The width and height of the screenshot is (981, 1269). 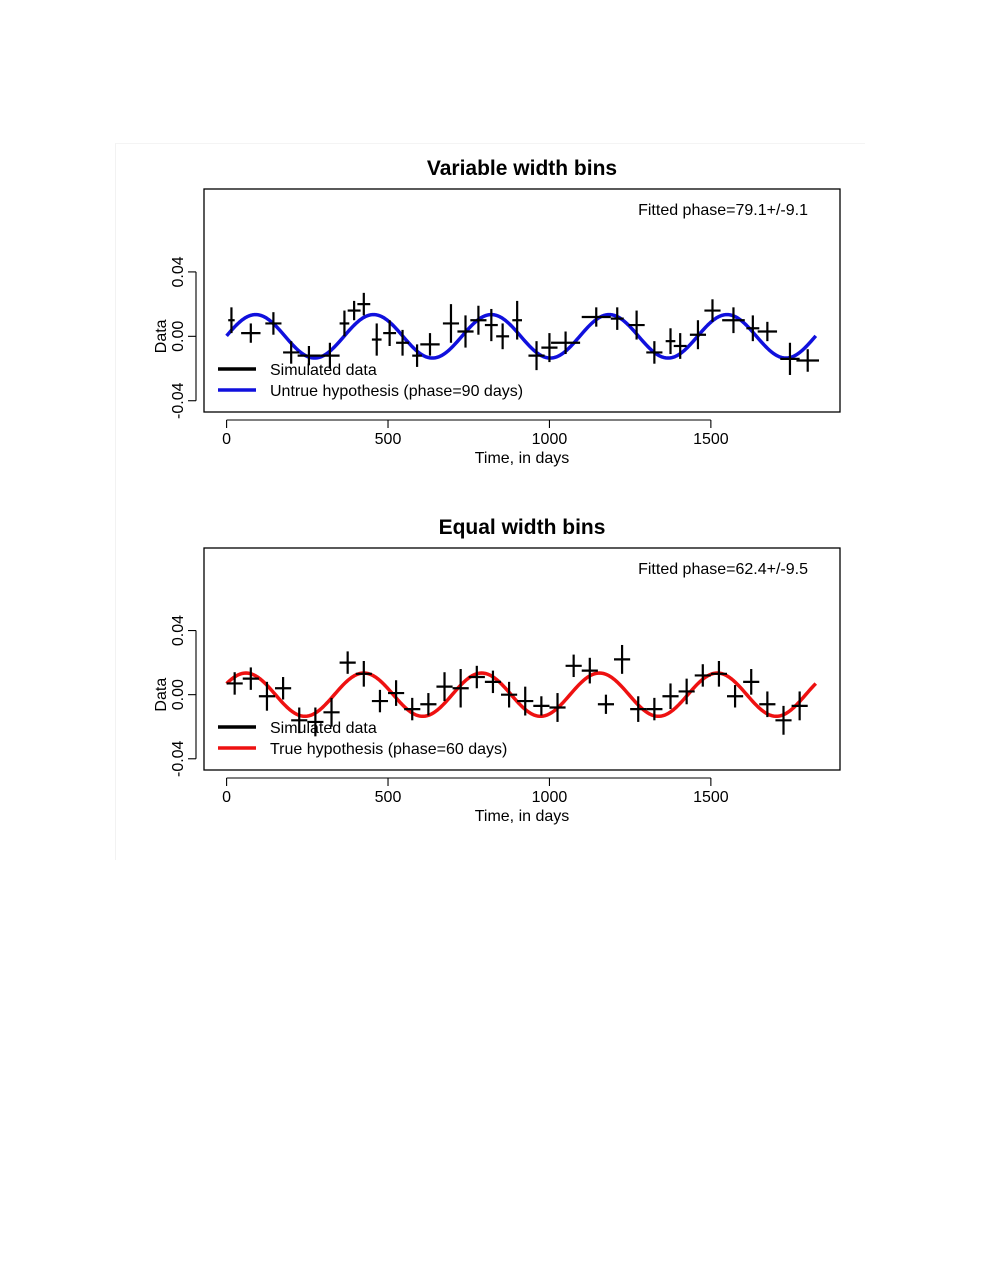 I want to click on chart-title: Equal width bins, so click(x=522, y=527).